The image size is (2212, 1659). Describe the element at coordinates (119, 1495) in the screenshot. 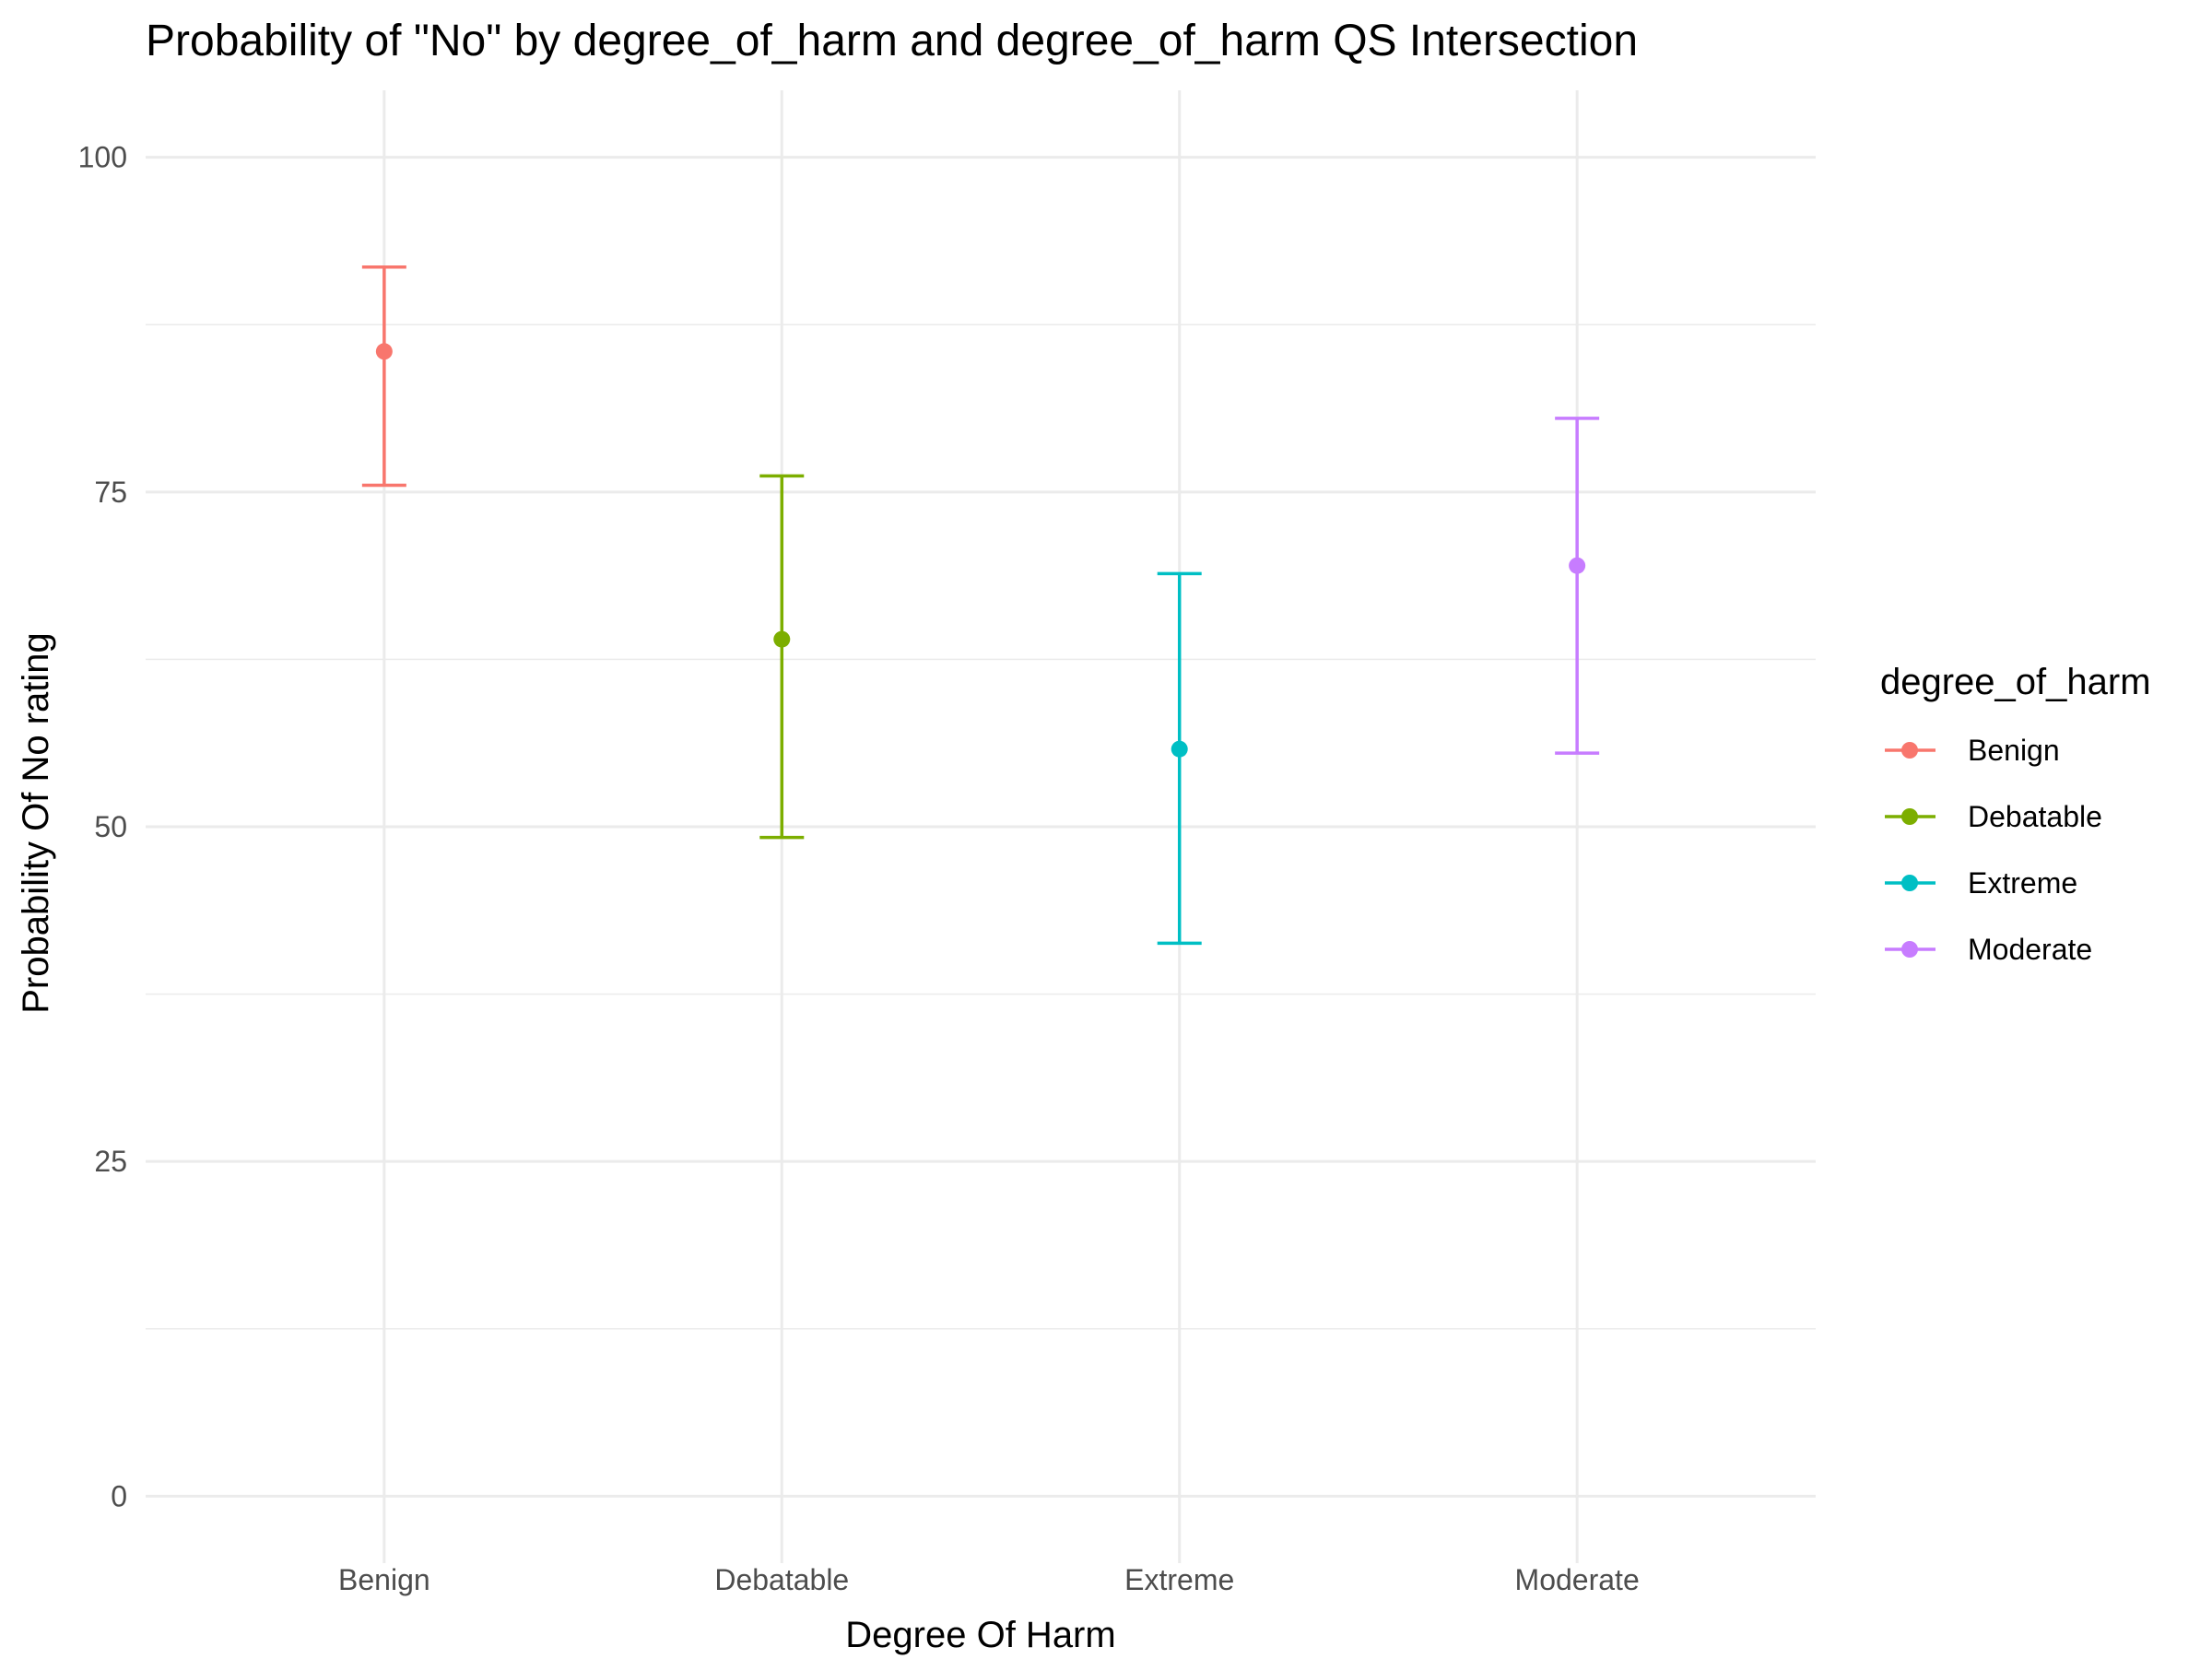

I see `y-tick-label: 0` at that location.